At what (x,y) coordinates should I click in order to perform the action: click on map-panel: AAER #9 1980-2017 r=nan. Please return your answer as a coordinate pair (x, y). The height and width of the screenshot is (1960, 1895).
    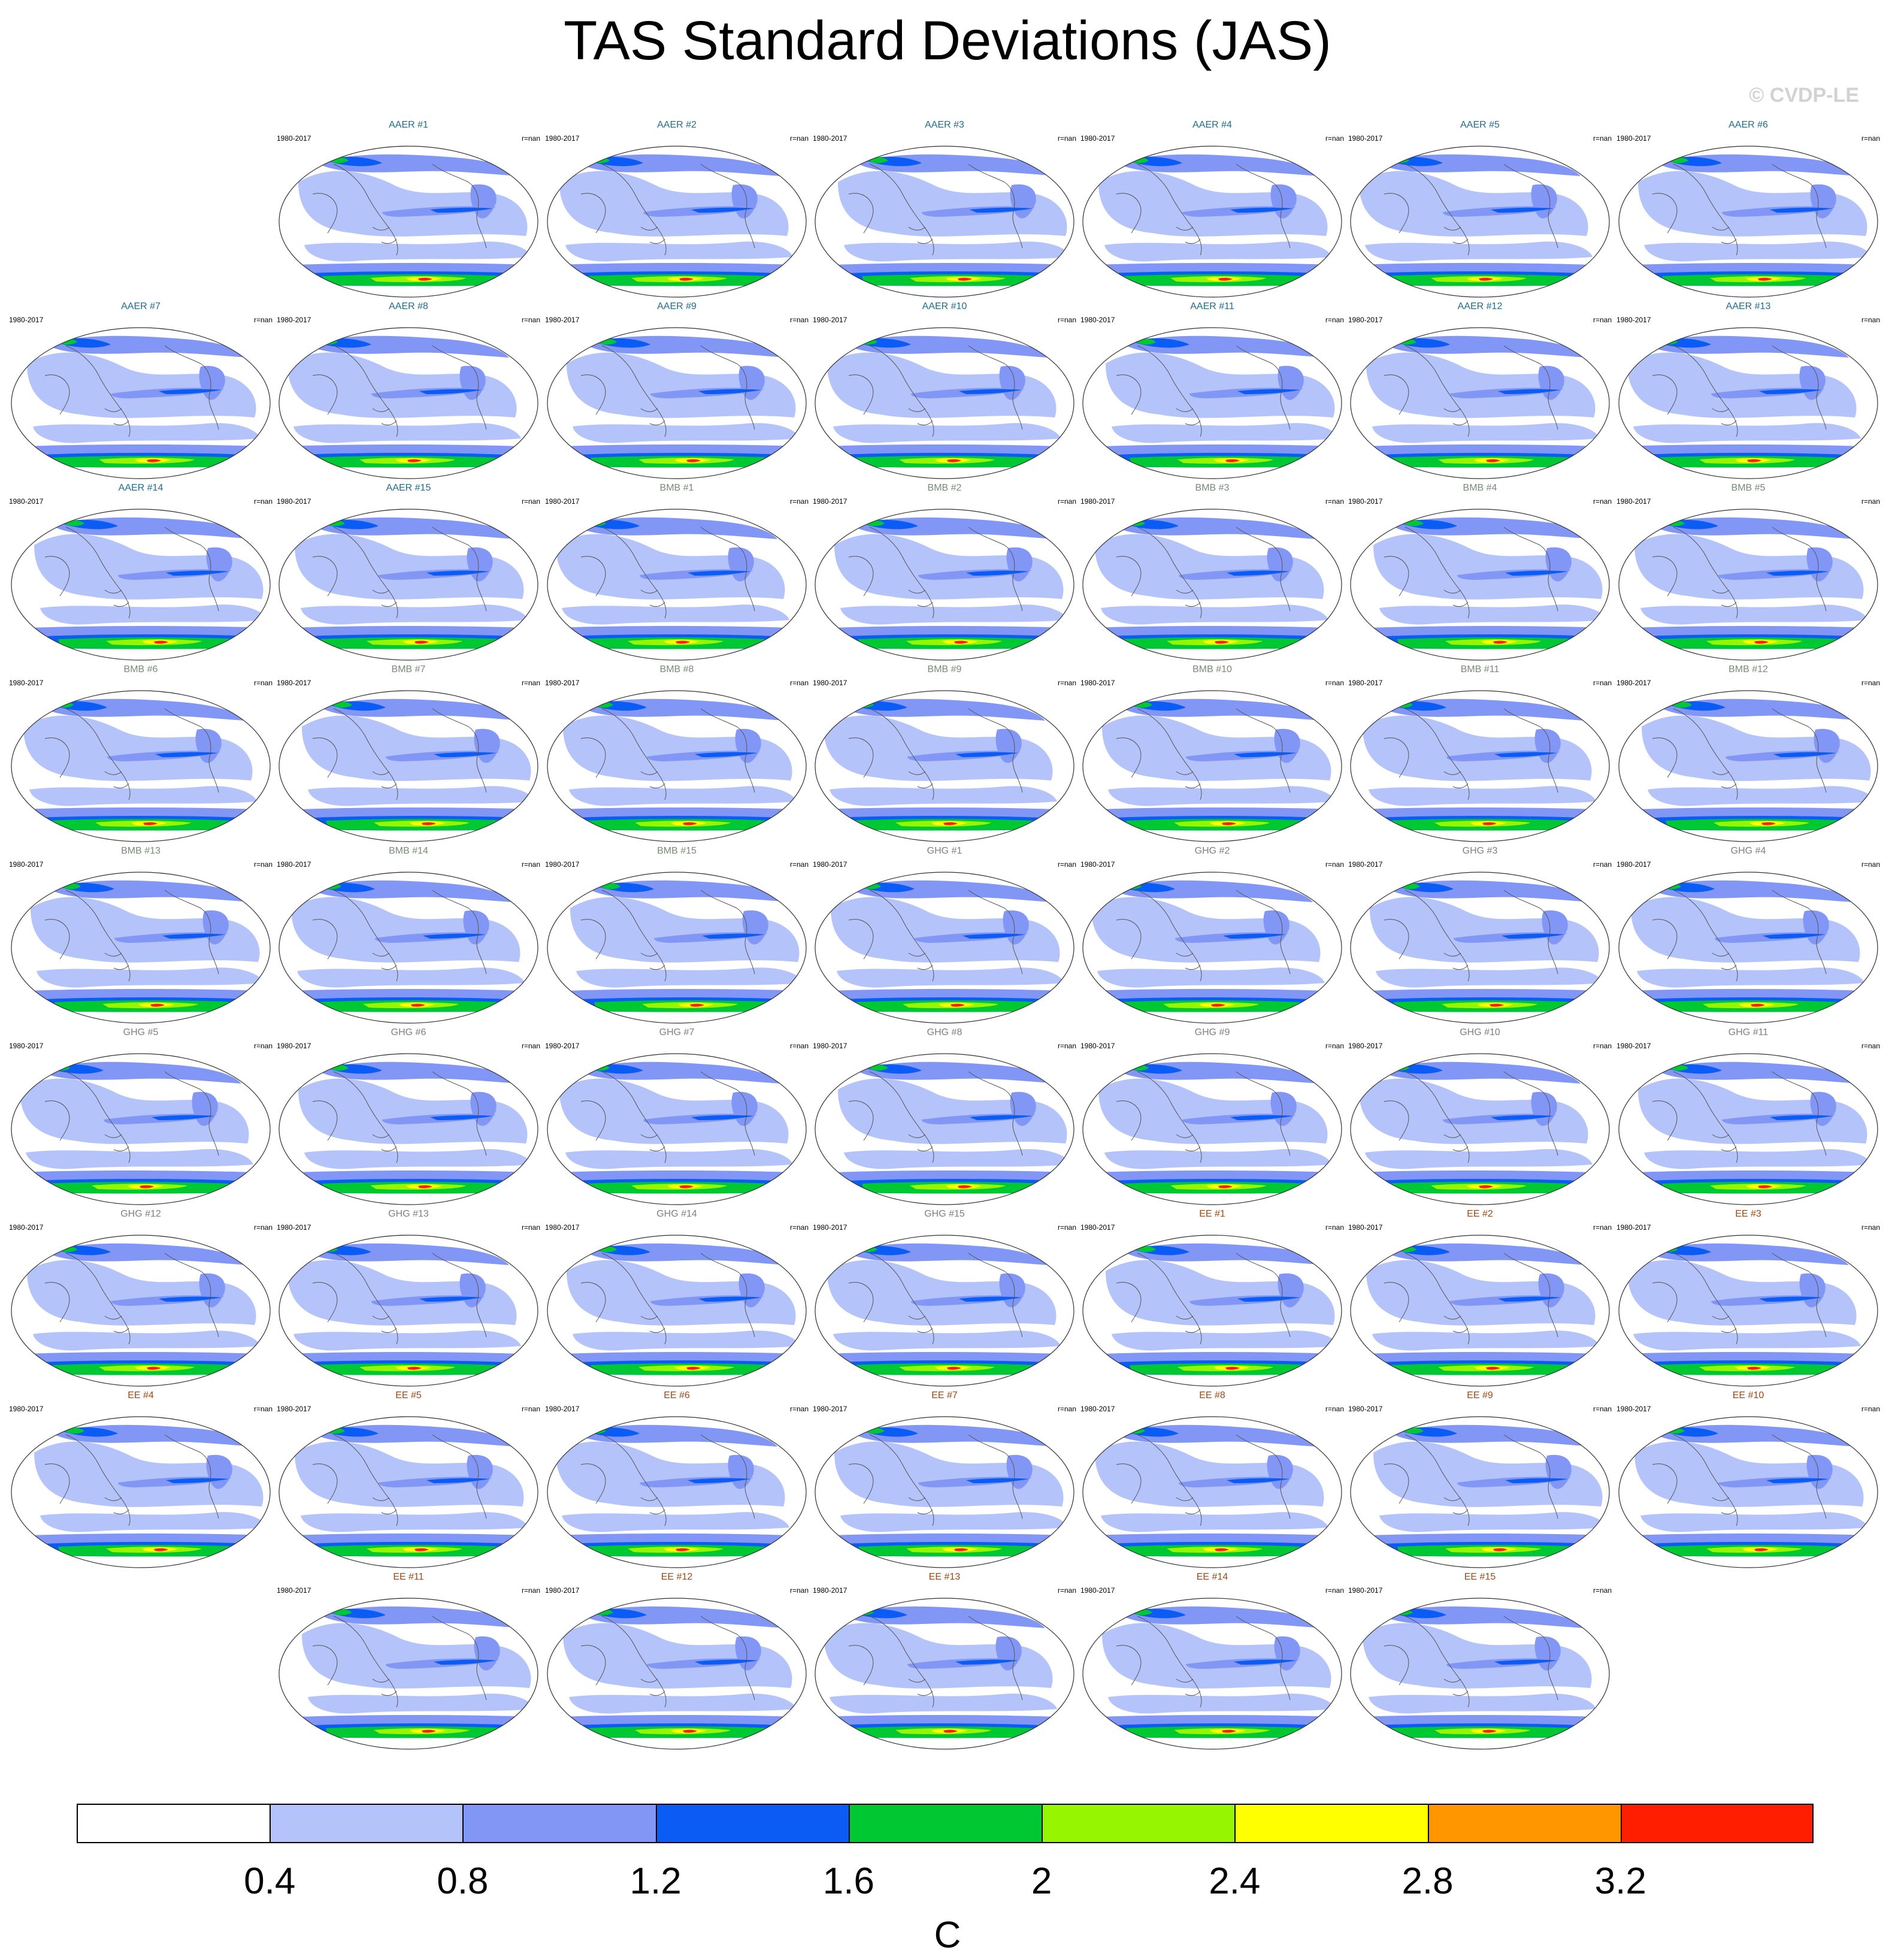
    Looking at the image, I should click on (677, 391).